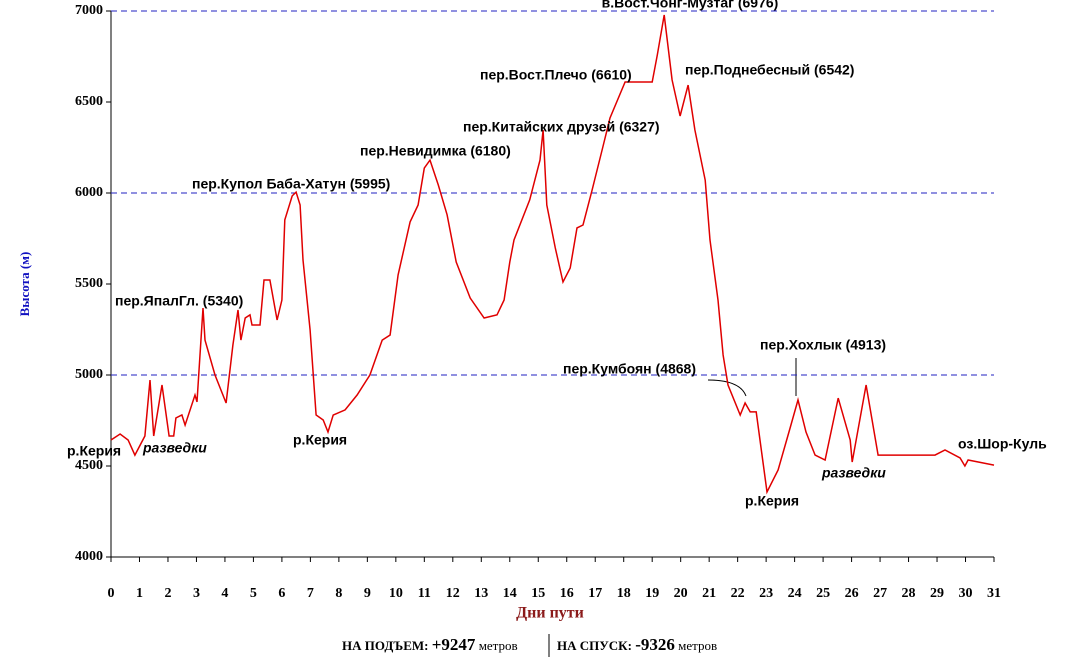 This screenshot has width=1070, height=657. Describe the element at coordinates (89, 465) in the screenshot. I see `y-tick-label: 4500` at that location.